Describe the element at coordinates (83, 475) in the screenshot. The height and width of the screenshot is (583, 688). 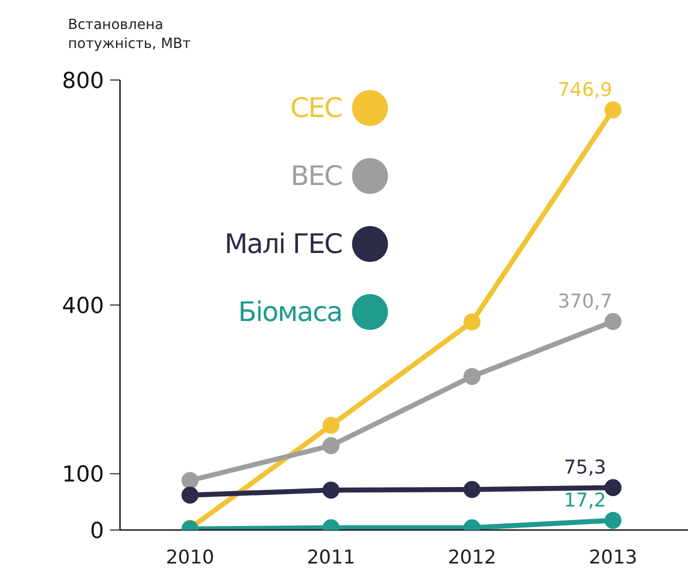
I see `y-tick-label: 100` at that location.